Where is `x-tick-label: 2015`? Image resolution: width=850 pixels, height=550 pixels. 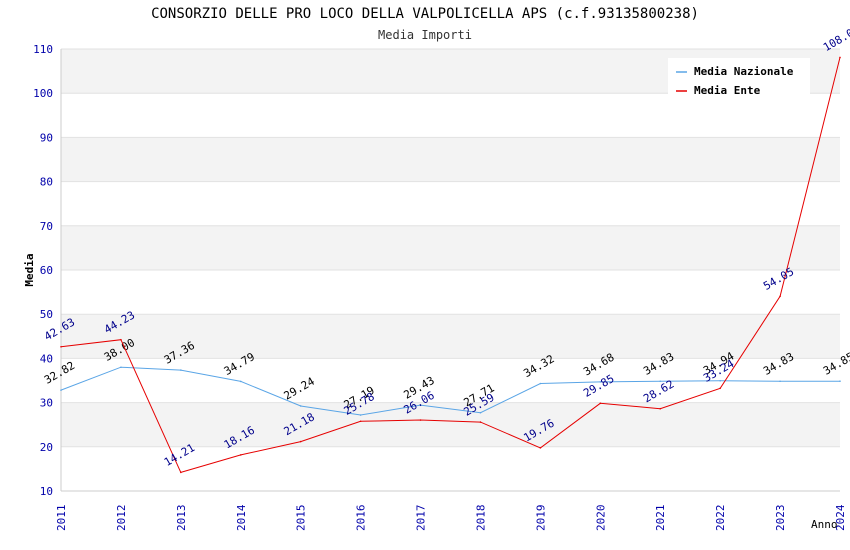 x-tick-label: 2015 is located at coordinates (301, 518).